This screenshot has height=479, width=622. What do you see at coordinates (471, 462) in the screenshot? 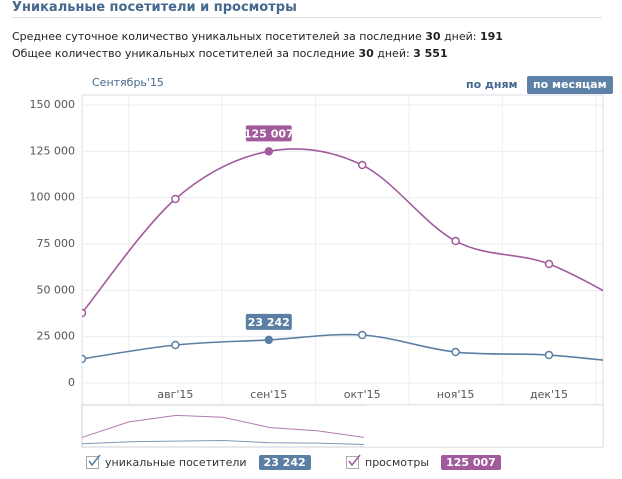
I see `legend-badge: 125 007` at bounding box center [471, 462].